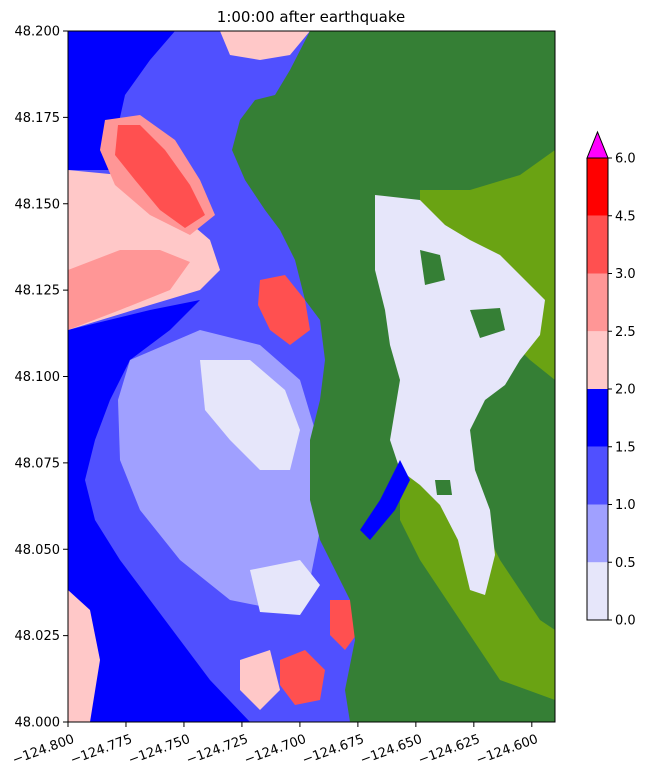 Image resolution: width=651 pixels, height=783 pixels. Describe the element at coordinates (333, 750) in the screenshot. I see `x-tick-label: −124.675` at that location.